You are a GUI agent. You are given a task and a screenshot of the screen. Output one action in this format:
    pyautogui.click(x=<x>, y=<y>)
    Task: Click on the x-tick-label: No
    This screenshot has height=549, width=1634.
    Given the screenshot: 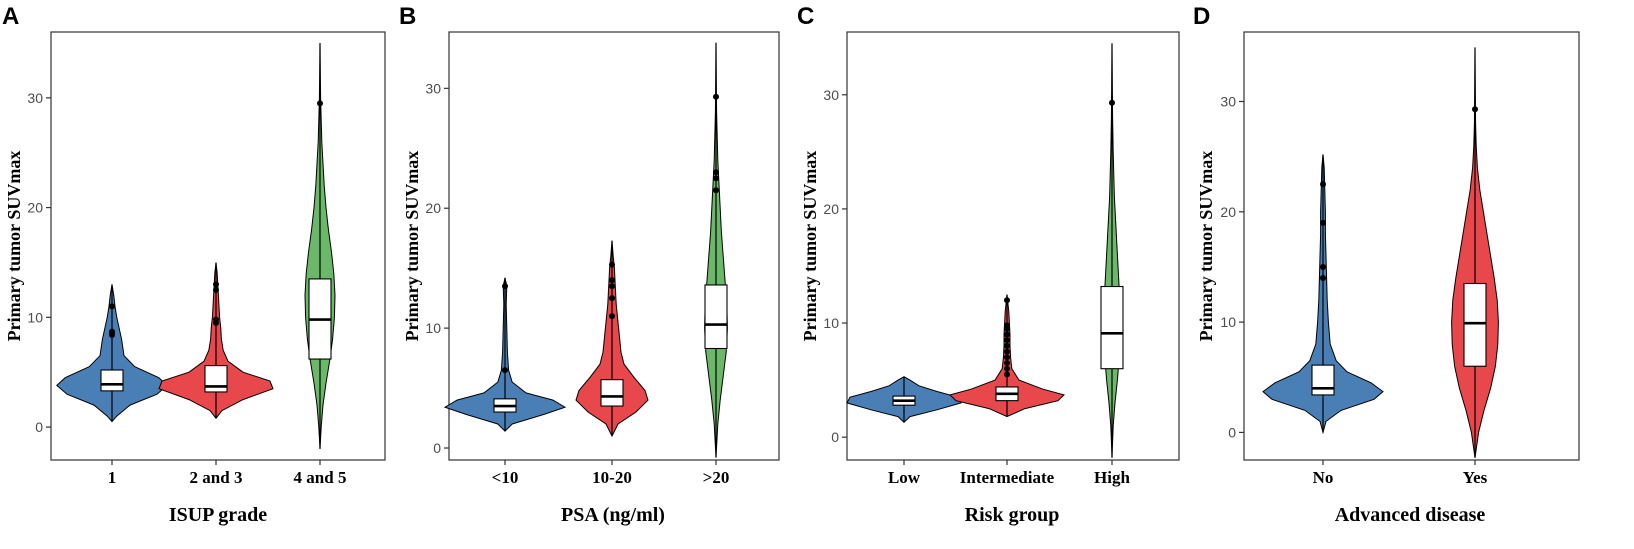 What is the action you would take?
    pyautogui.click(x=1323, y=477)
    